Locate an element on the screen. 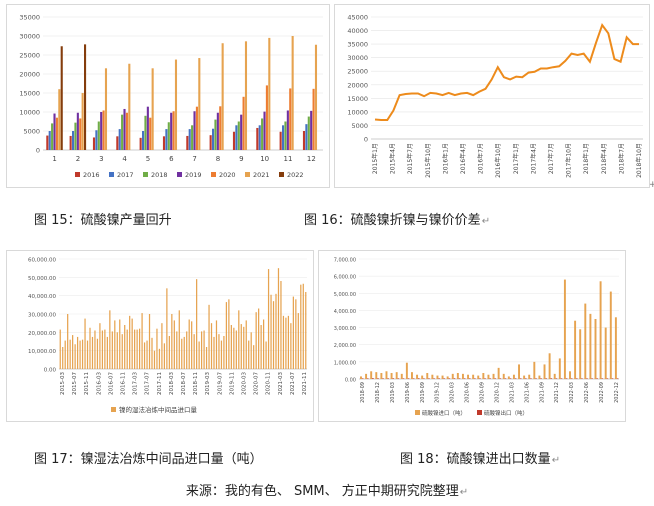  legend-label: 2020 is located at coordinates (227, 175).